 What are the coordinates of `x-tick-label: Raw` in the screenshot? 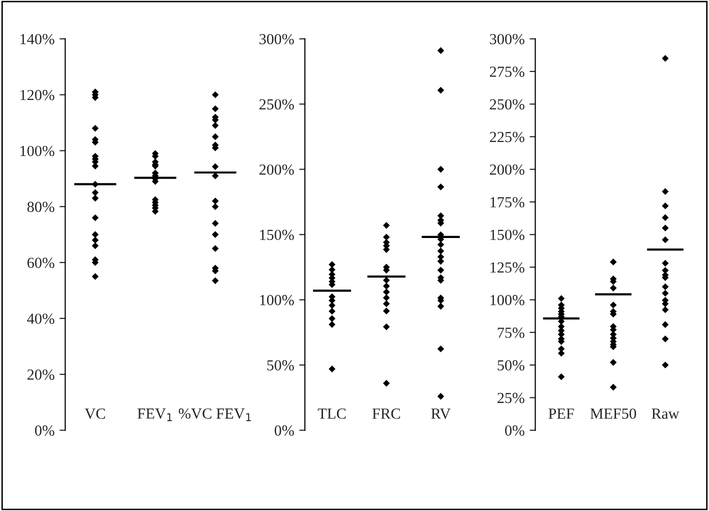 It's located at (666, 413).